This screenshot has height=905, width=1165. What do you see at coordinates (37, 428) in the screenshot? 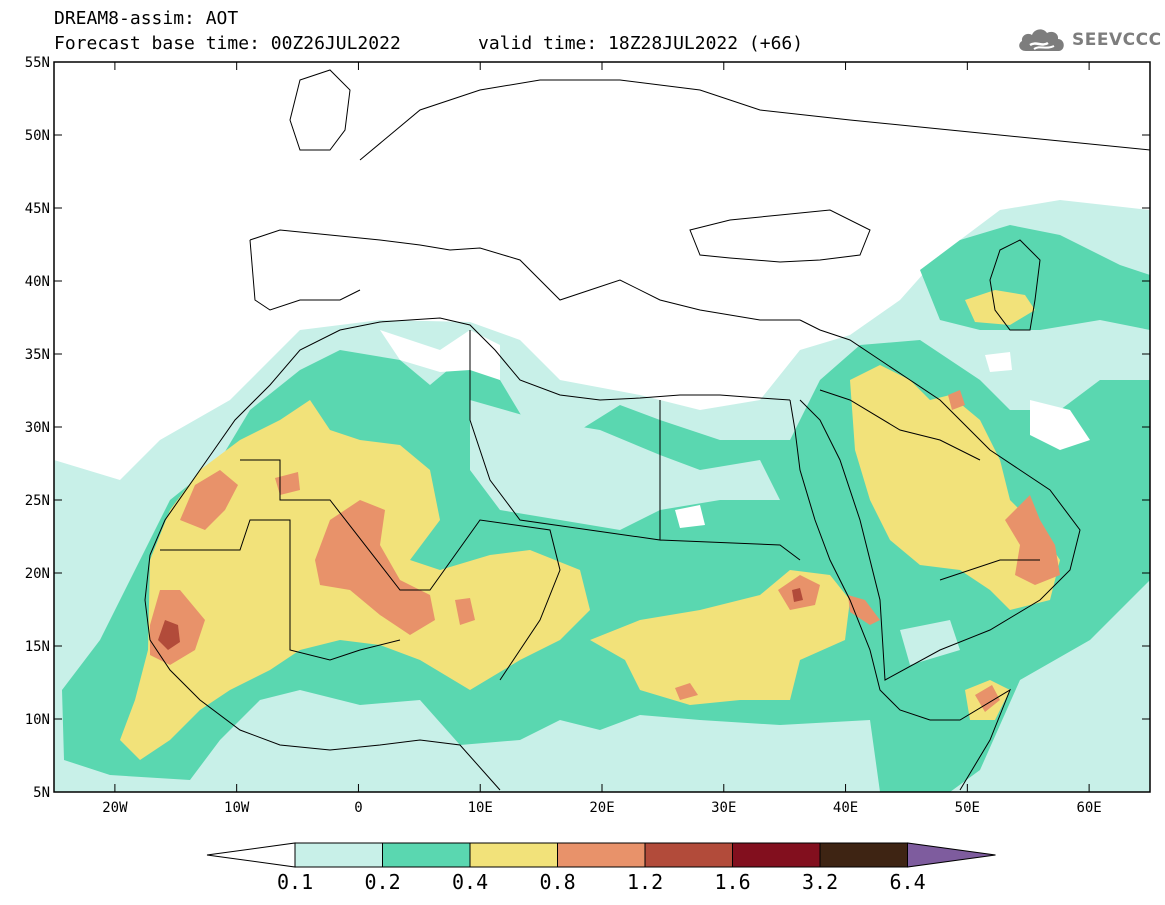
I see `lat-tick-label: 30N` at bounding box center [37, 428].